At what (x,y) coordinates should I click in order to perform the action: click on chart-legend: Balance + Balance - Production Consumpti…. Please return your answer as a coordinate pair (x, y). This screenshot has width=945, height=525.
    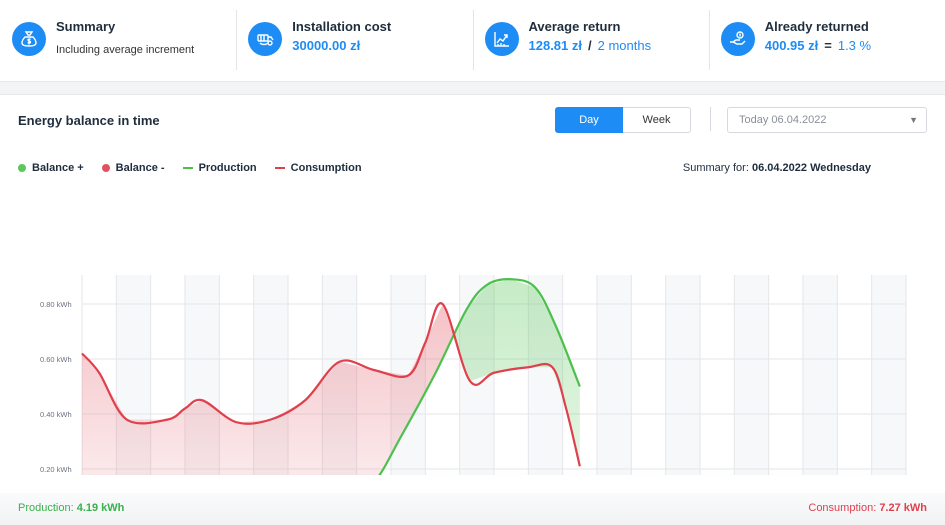
    Looking at the image, I should click on (199, 168).